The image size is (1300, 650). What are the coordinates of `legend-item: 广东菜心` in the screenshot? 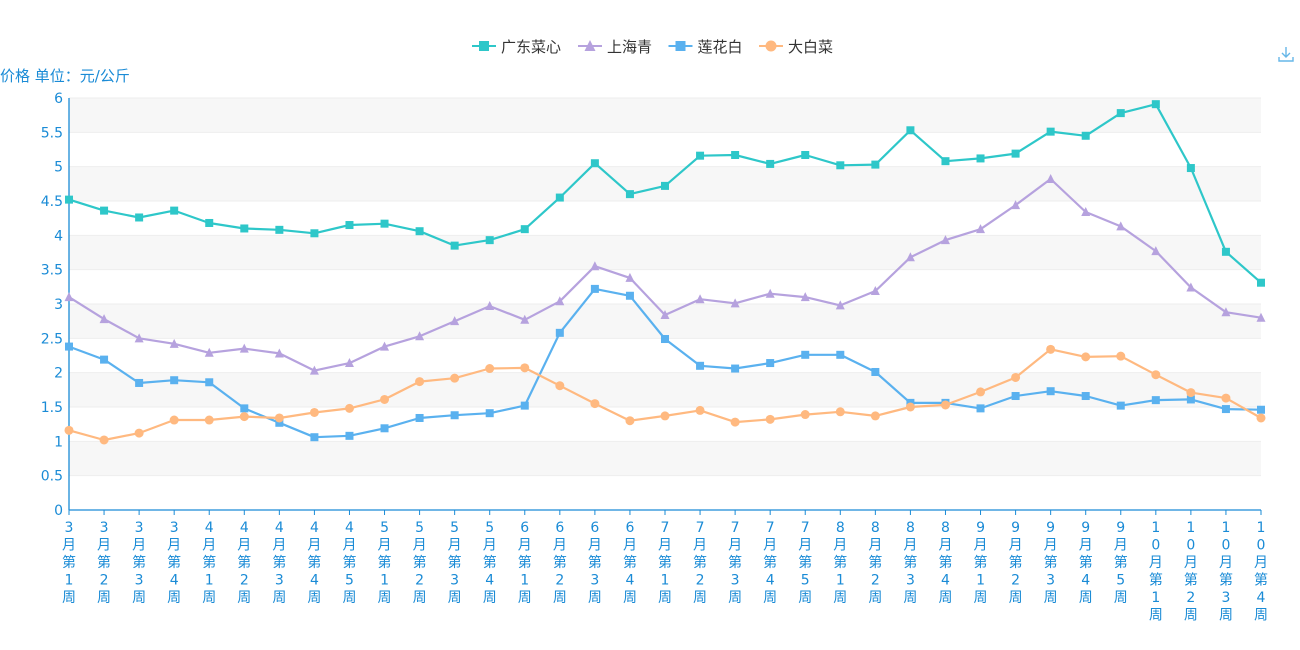 It's located at (516, 47).